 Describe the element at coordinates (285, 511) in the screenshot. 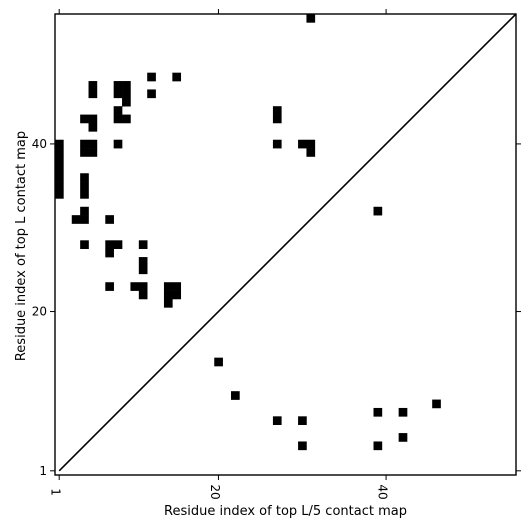

I see `x-axis-label: Residue index of top L/5 contact map` at that location.